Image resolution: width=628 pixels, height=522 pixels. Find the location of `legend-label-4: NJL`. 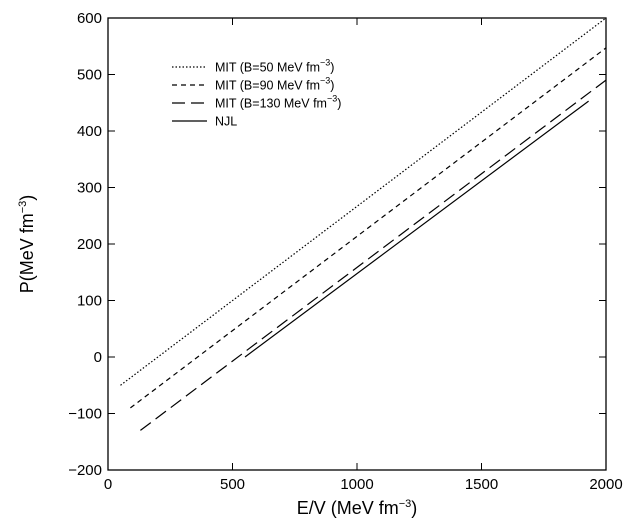

legend-label-4: NJL is located at coordinates (226, 122).